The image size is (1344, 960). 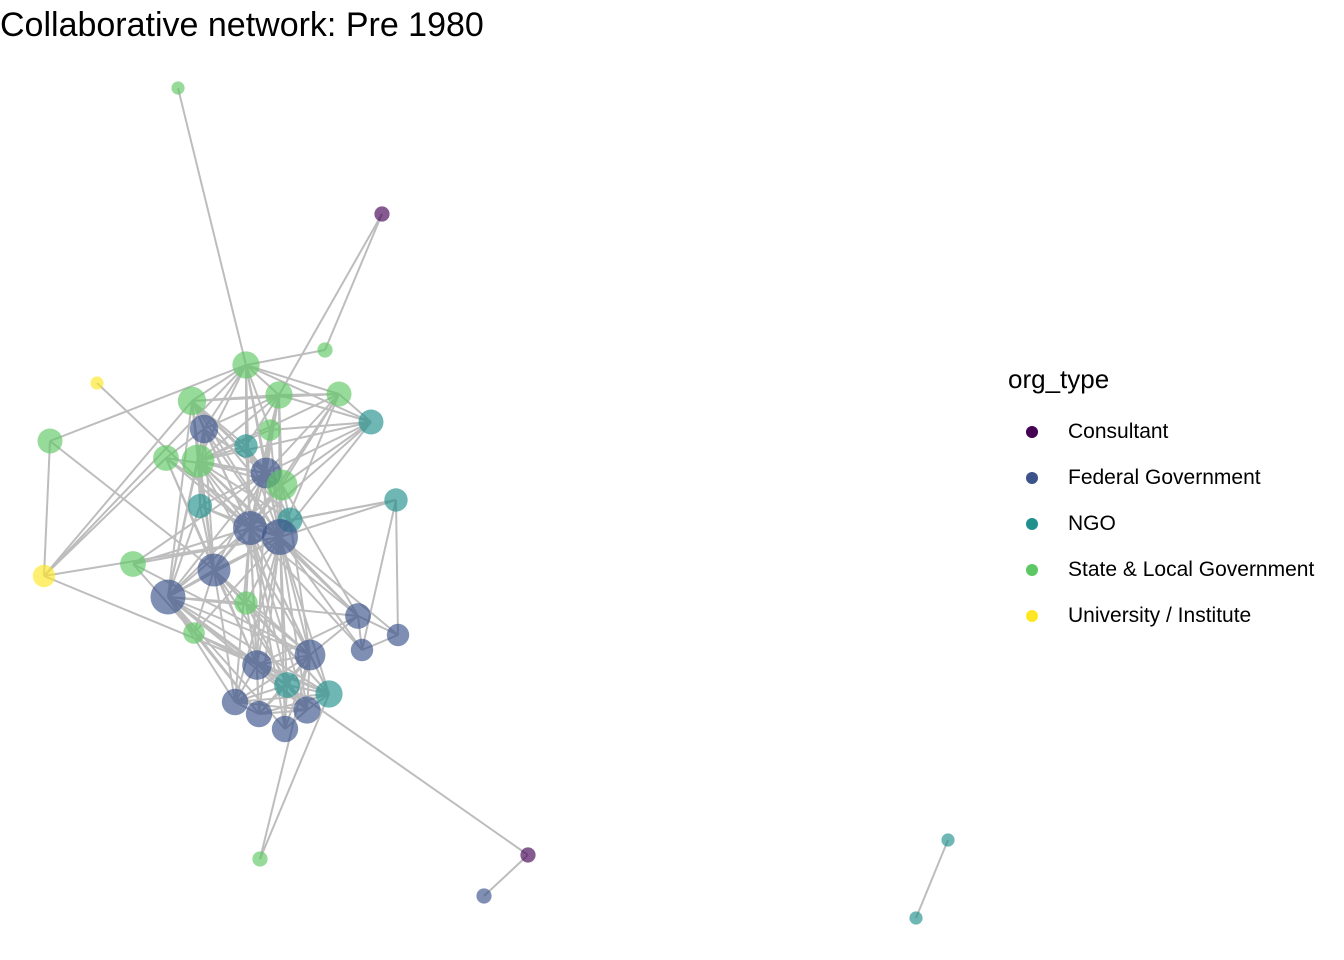 I want to click on legend-item-state-local-government: State & Local Government, so click(x=1161, y=570).